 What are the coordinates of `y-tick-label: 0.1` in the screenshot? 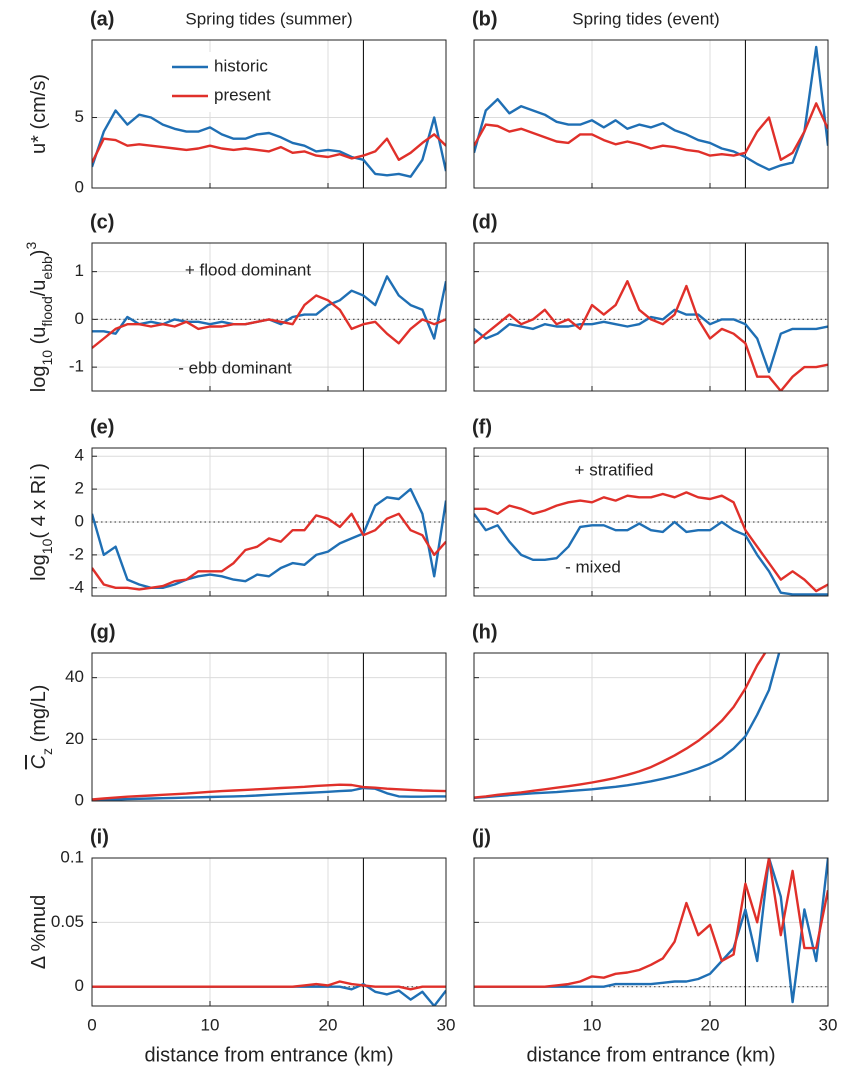 It's located at (72, 856).